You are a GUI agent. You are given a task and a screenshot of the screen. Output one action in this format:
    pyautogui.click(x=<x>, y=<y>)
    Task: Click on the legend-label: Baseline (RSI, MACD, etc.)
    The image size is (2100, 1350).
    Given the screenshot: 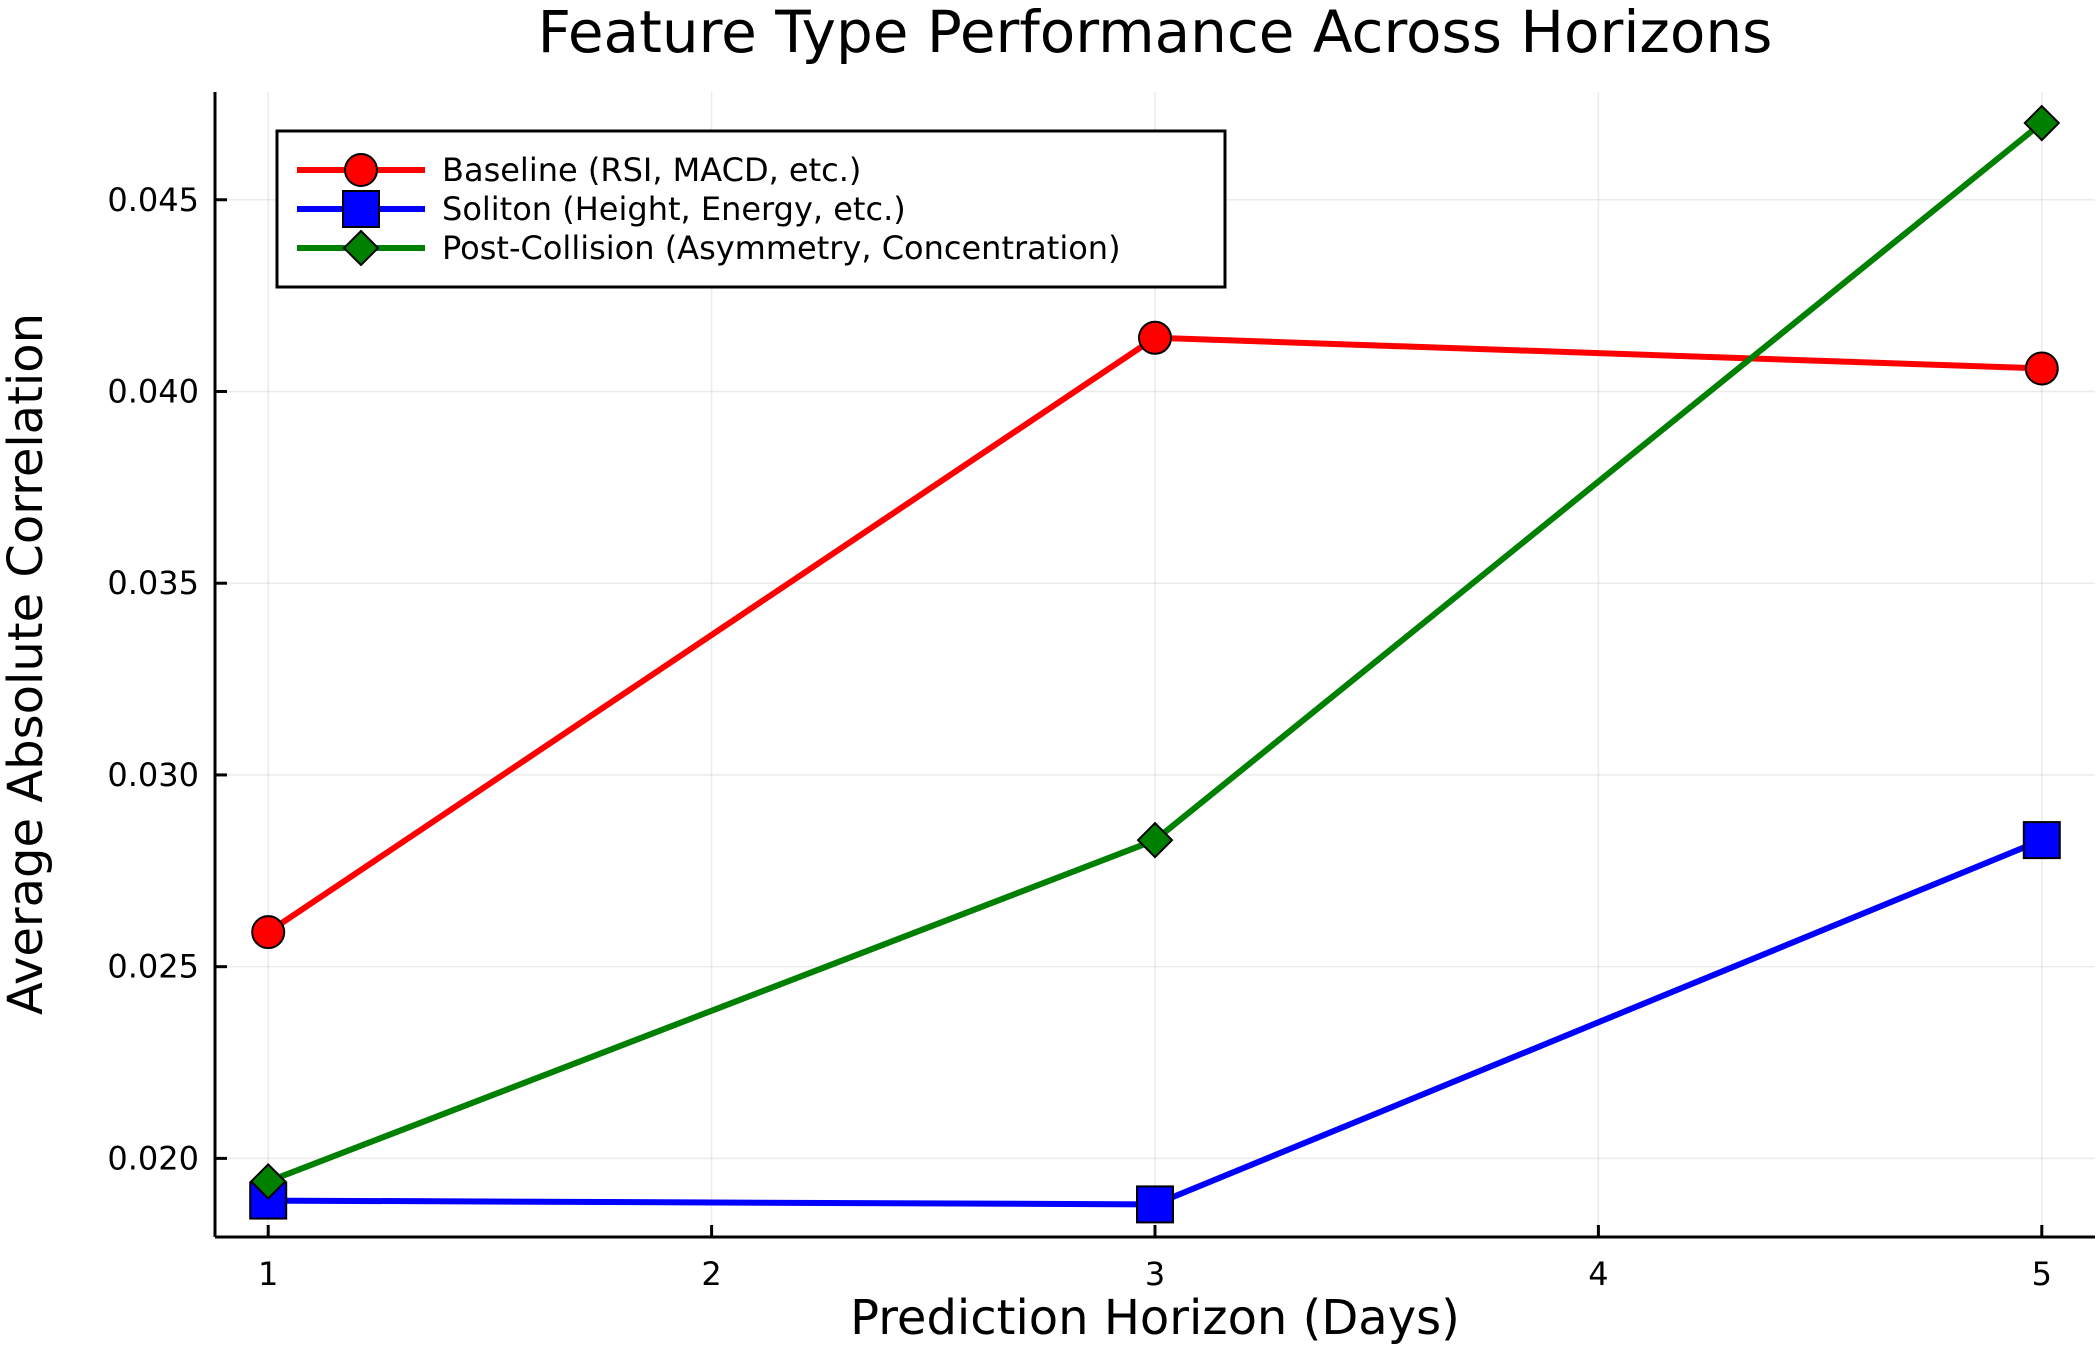 What is the action you would take?
    pyautogui.click(x=651, y=170)
    